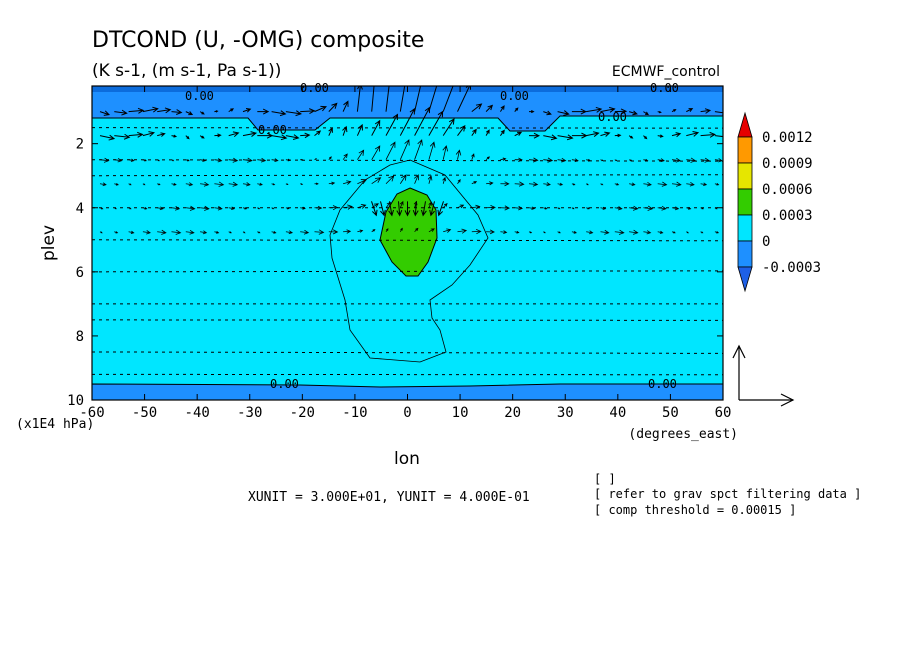 The width and height of the screenshot is (904, 654). What do you see at coordinates (745, 254) in the screenshot?
I see `colorbar-swatch` at bounding box center [745, 254].